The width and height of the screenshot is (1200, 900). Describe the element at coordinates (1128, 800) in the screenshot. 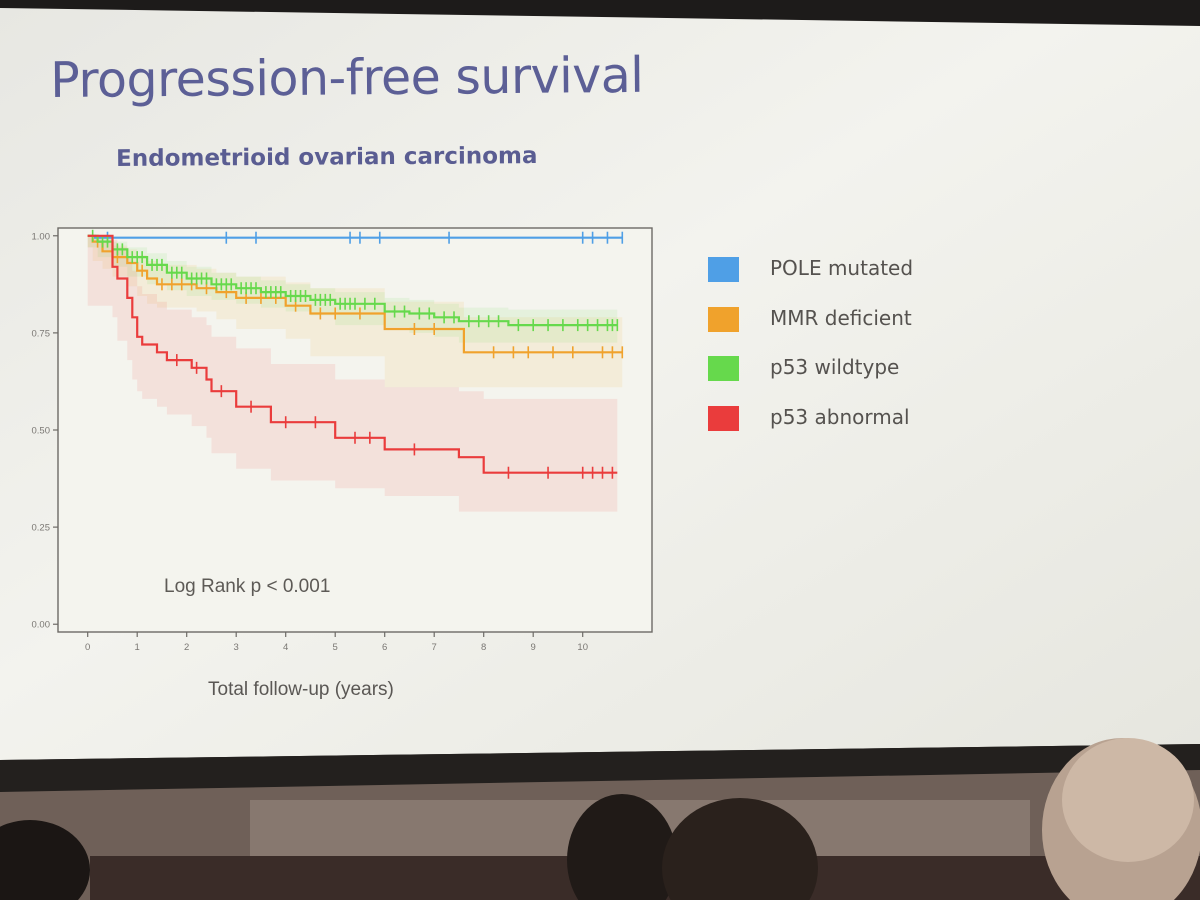

I see `audience-hair` at that location.